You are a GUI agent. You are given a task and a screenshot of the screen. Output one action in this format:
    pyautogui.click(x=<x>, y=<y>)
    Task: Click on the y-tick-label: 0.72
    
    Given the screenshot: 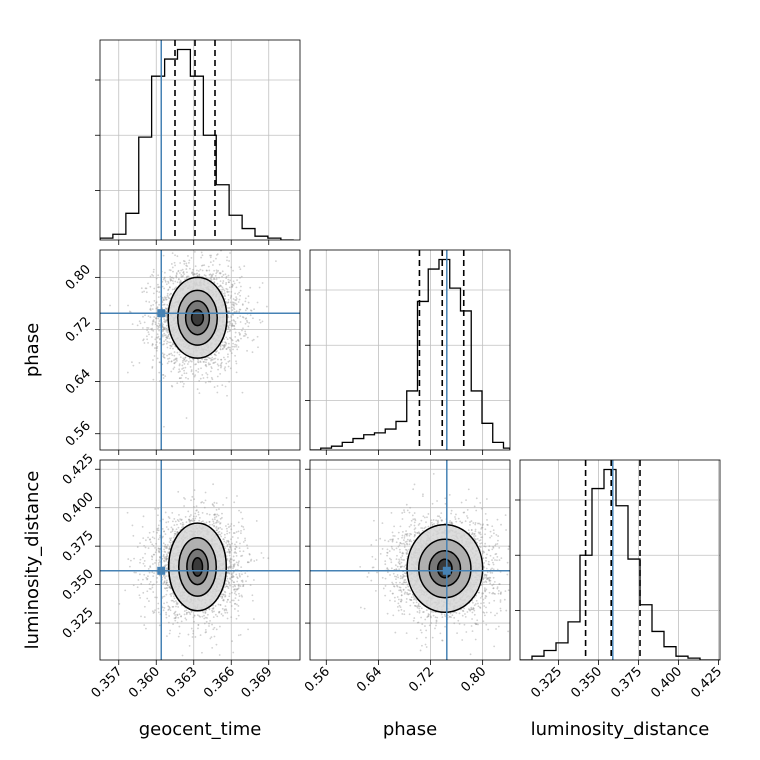 What is the action you would take?
    pyautogui.click(x=78, y=329)
    